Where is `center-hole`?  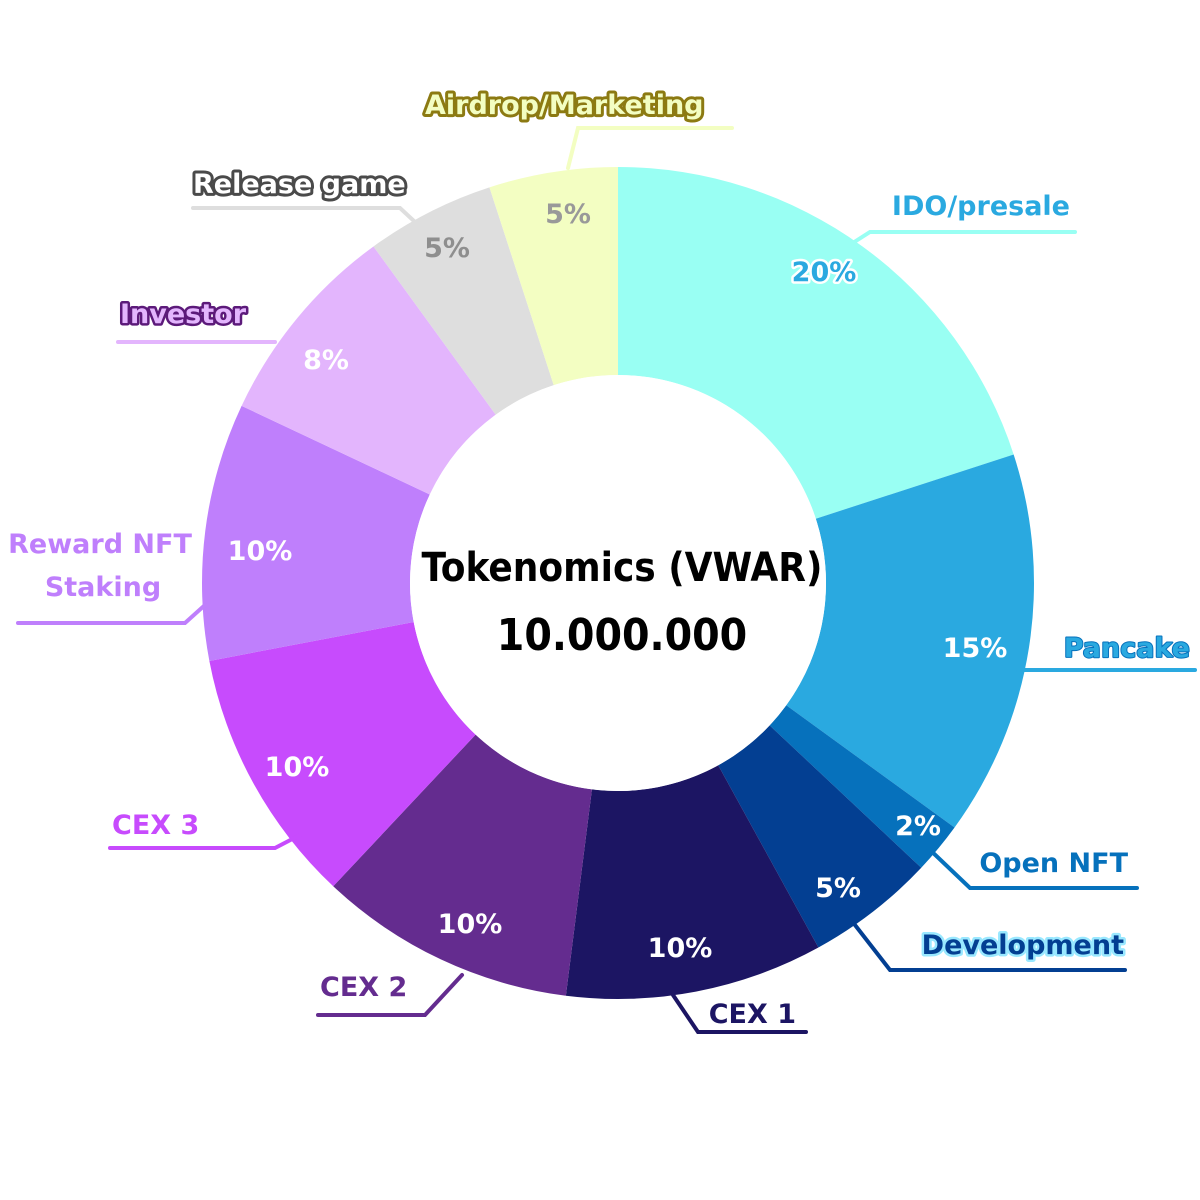
center-hole is located at coordinates (618, 583).